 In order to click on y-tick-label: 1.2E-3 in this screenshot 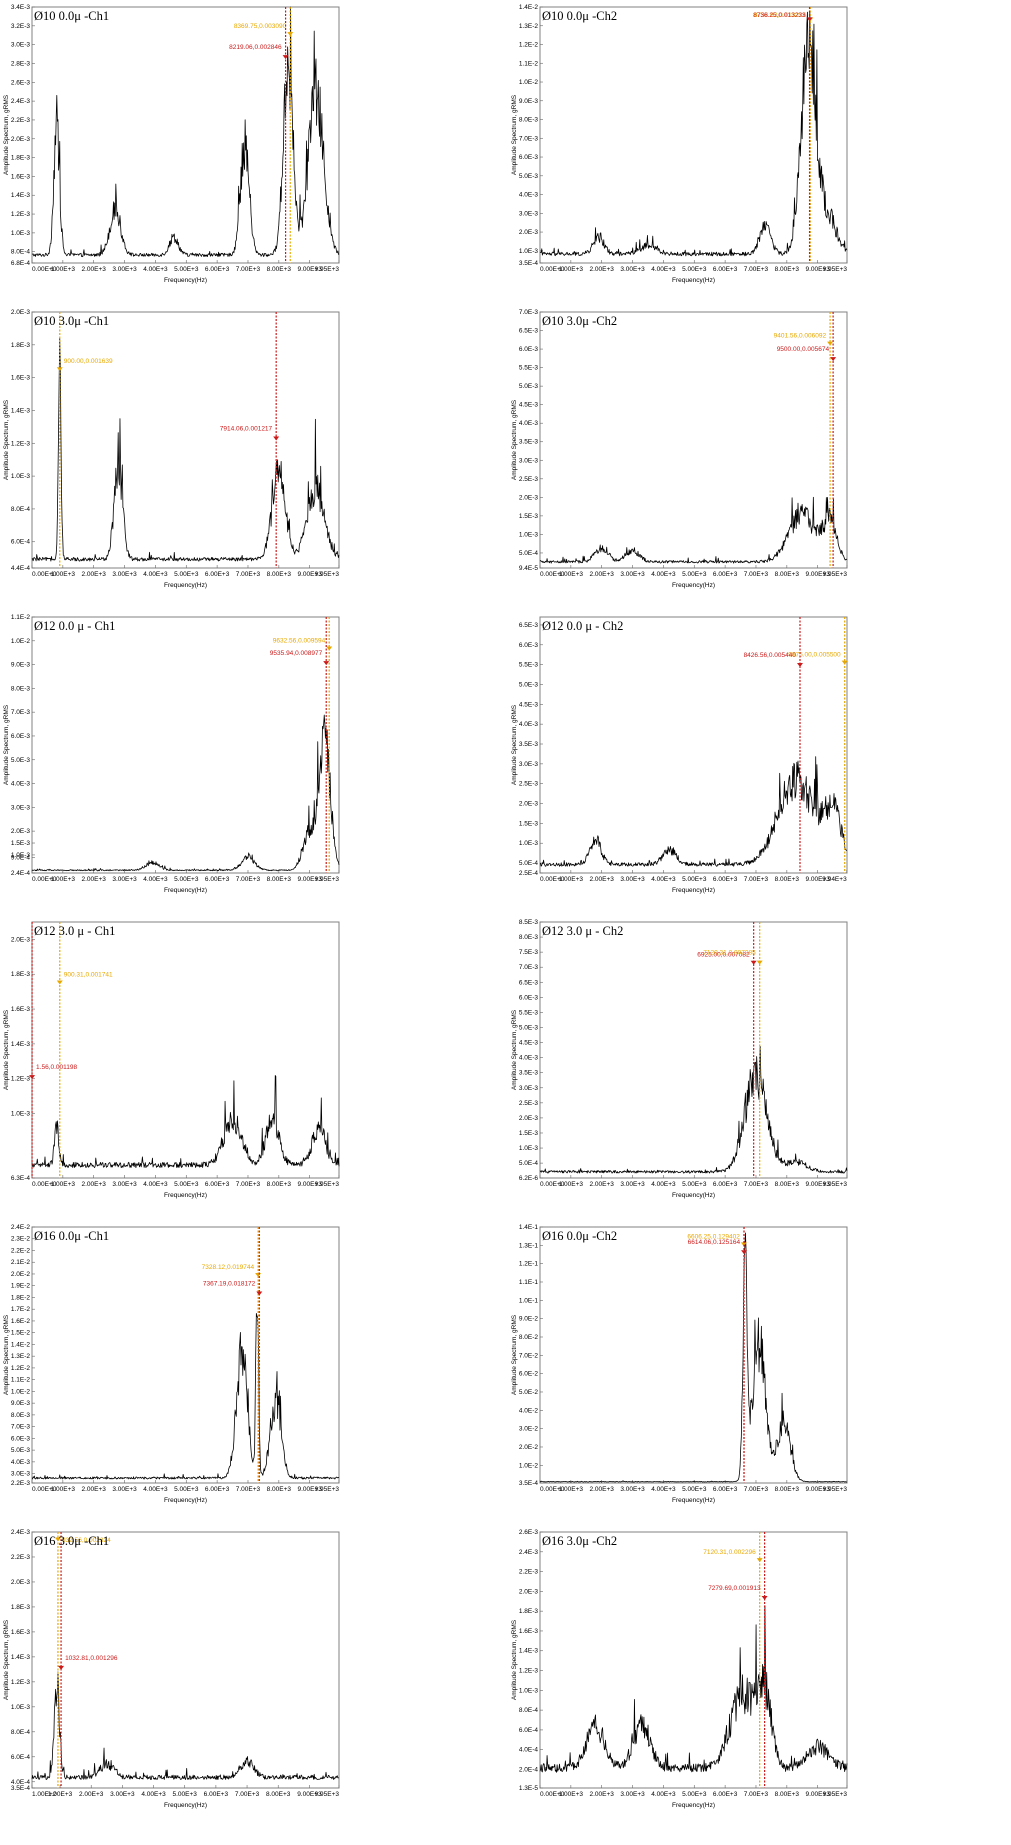, I will do `click(21, 443)`.